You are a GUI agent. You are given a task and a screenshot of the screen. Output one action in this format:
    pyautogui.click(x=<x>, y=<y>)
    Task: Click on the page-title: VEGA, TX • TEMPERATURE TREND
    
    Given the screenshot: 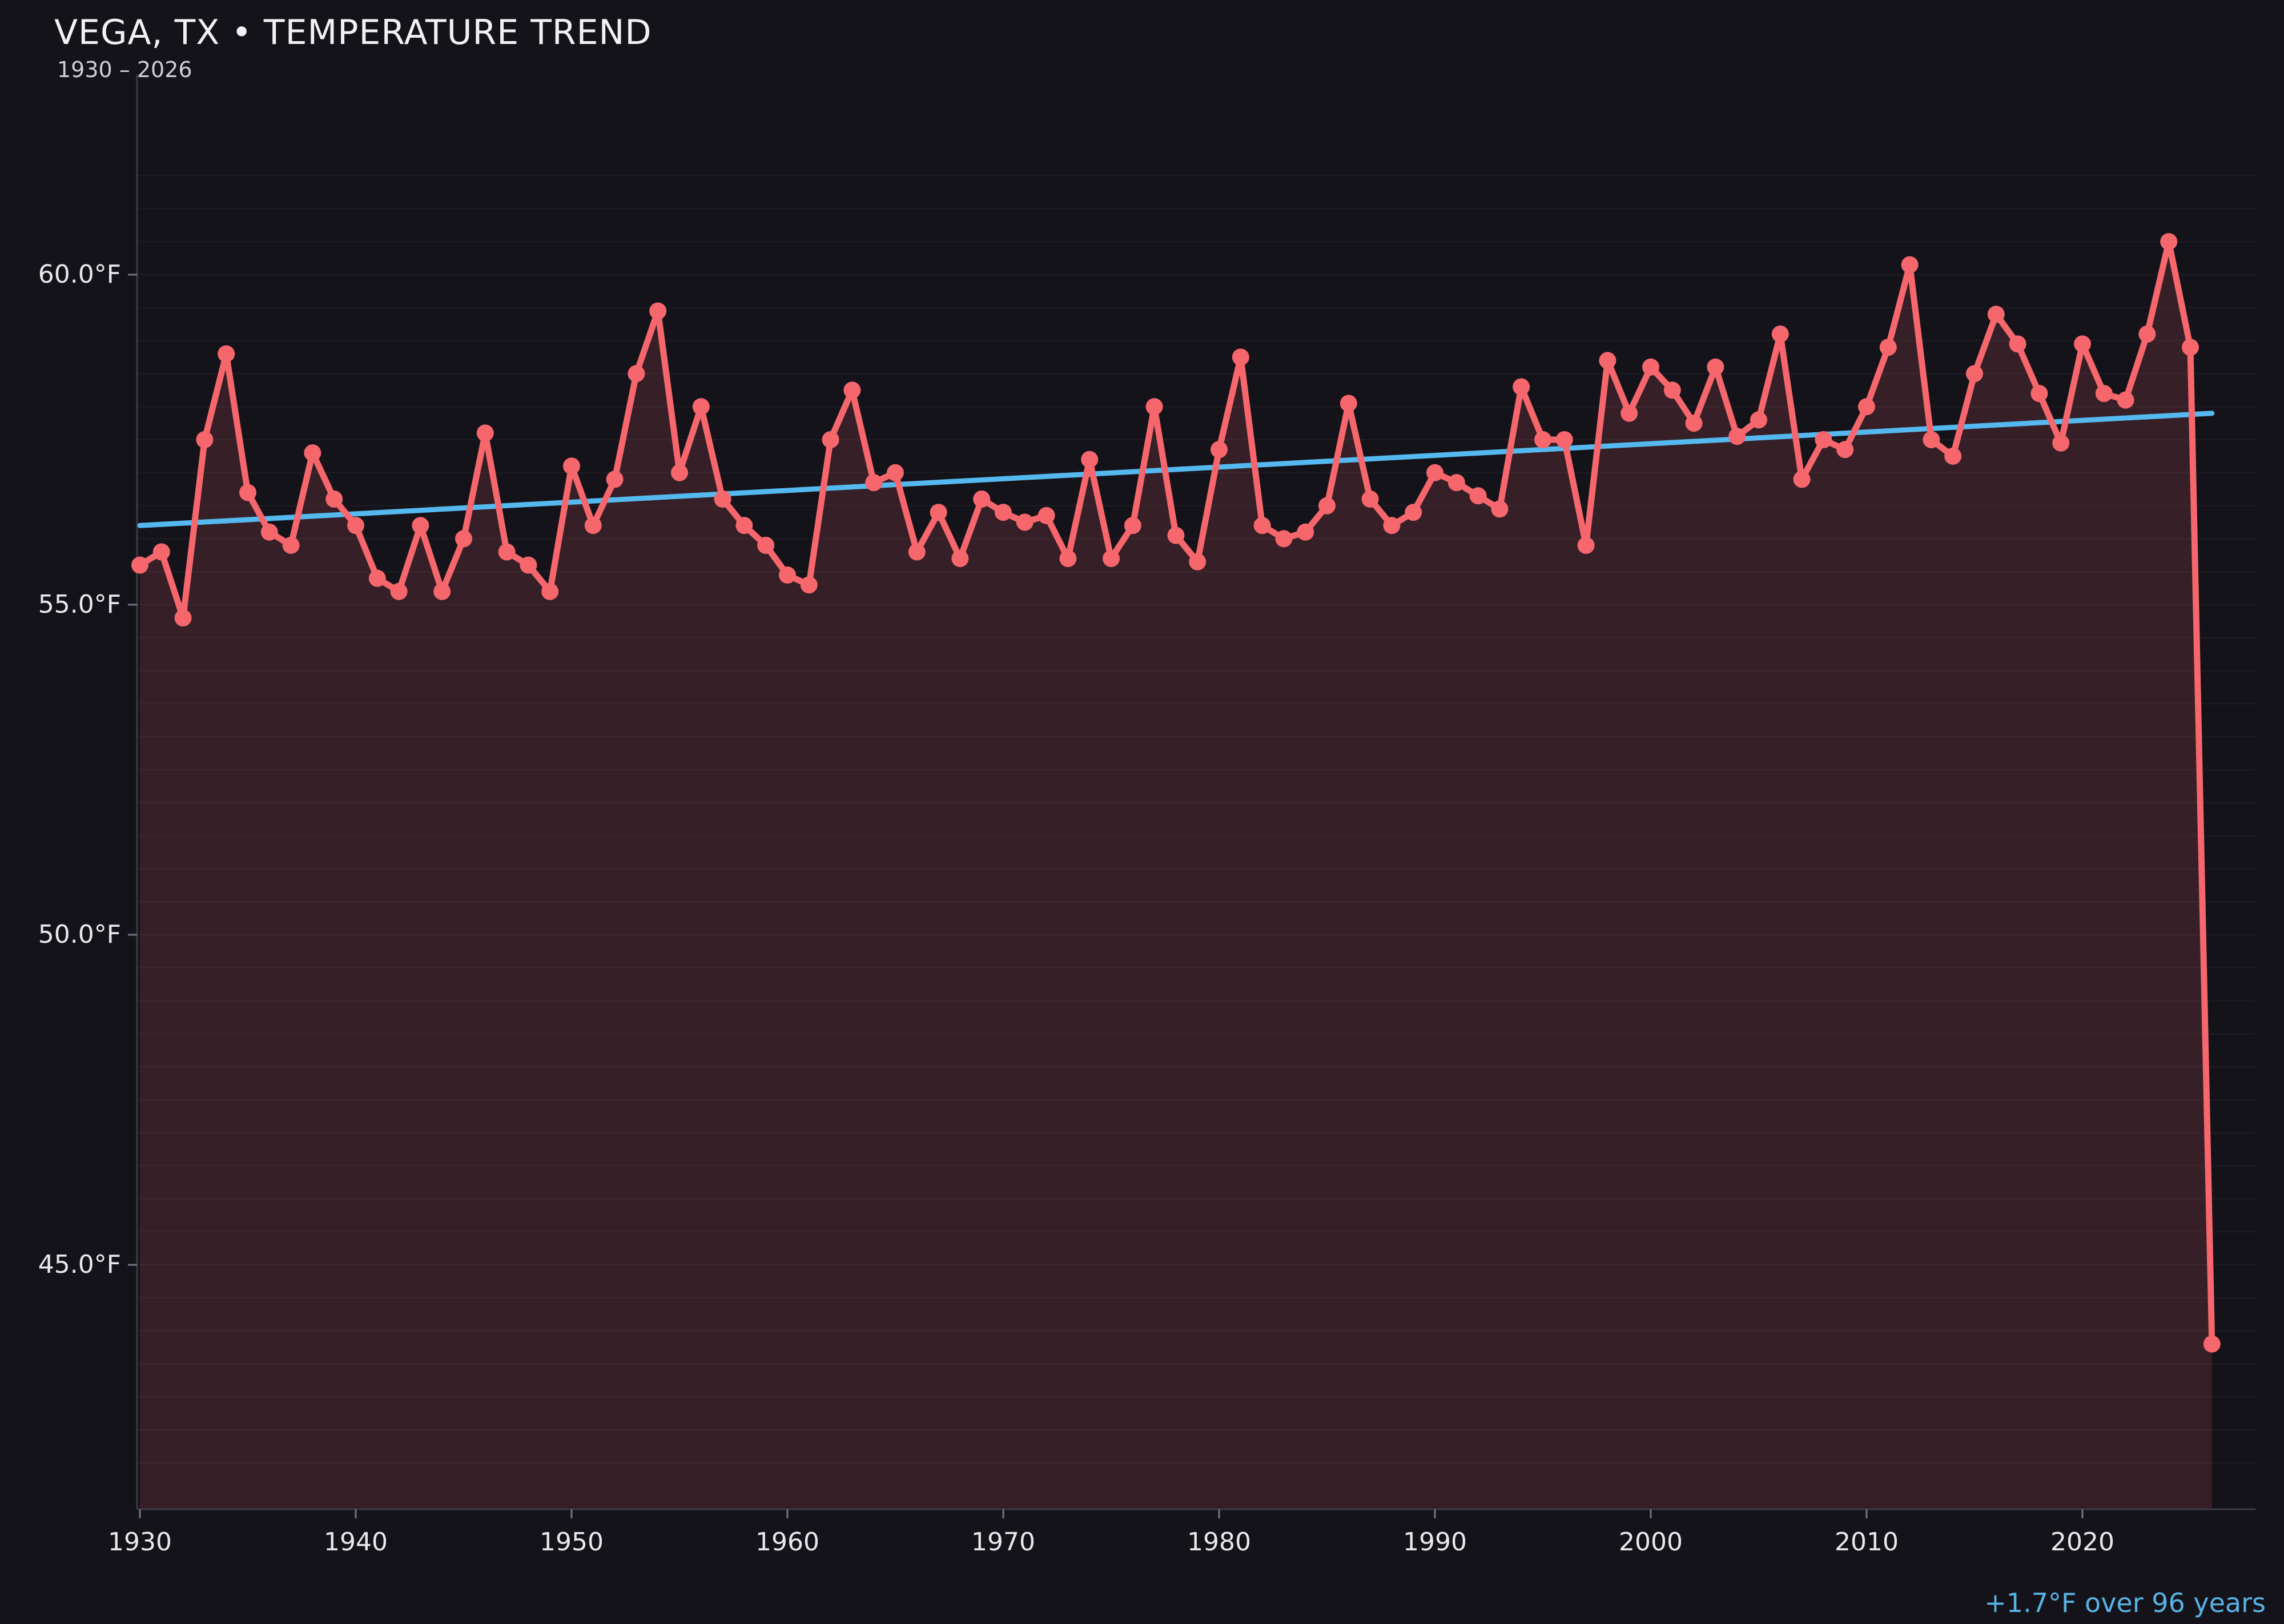 What is the action you would take?
    pyautogui.click(x=353, y=33)
    